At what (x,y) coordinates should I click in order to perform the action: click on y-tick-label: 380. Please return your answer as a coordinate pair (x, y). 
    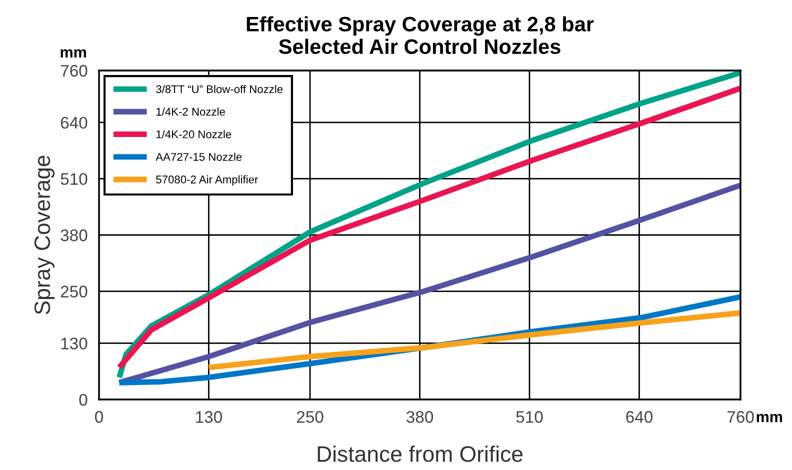
    Looking at the image, I should click on (74, 235).